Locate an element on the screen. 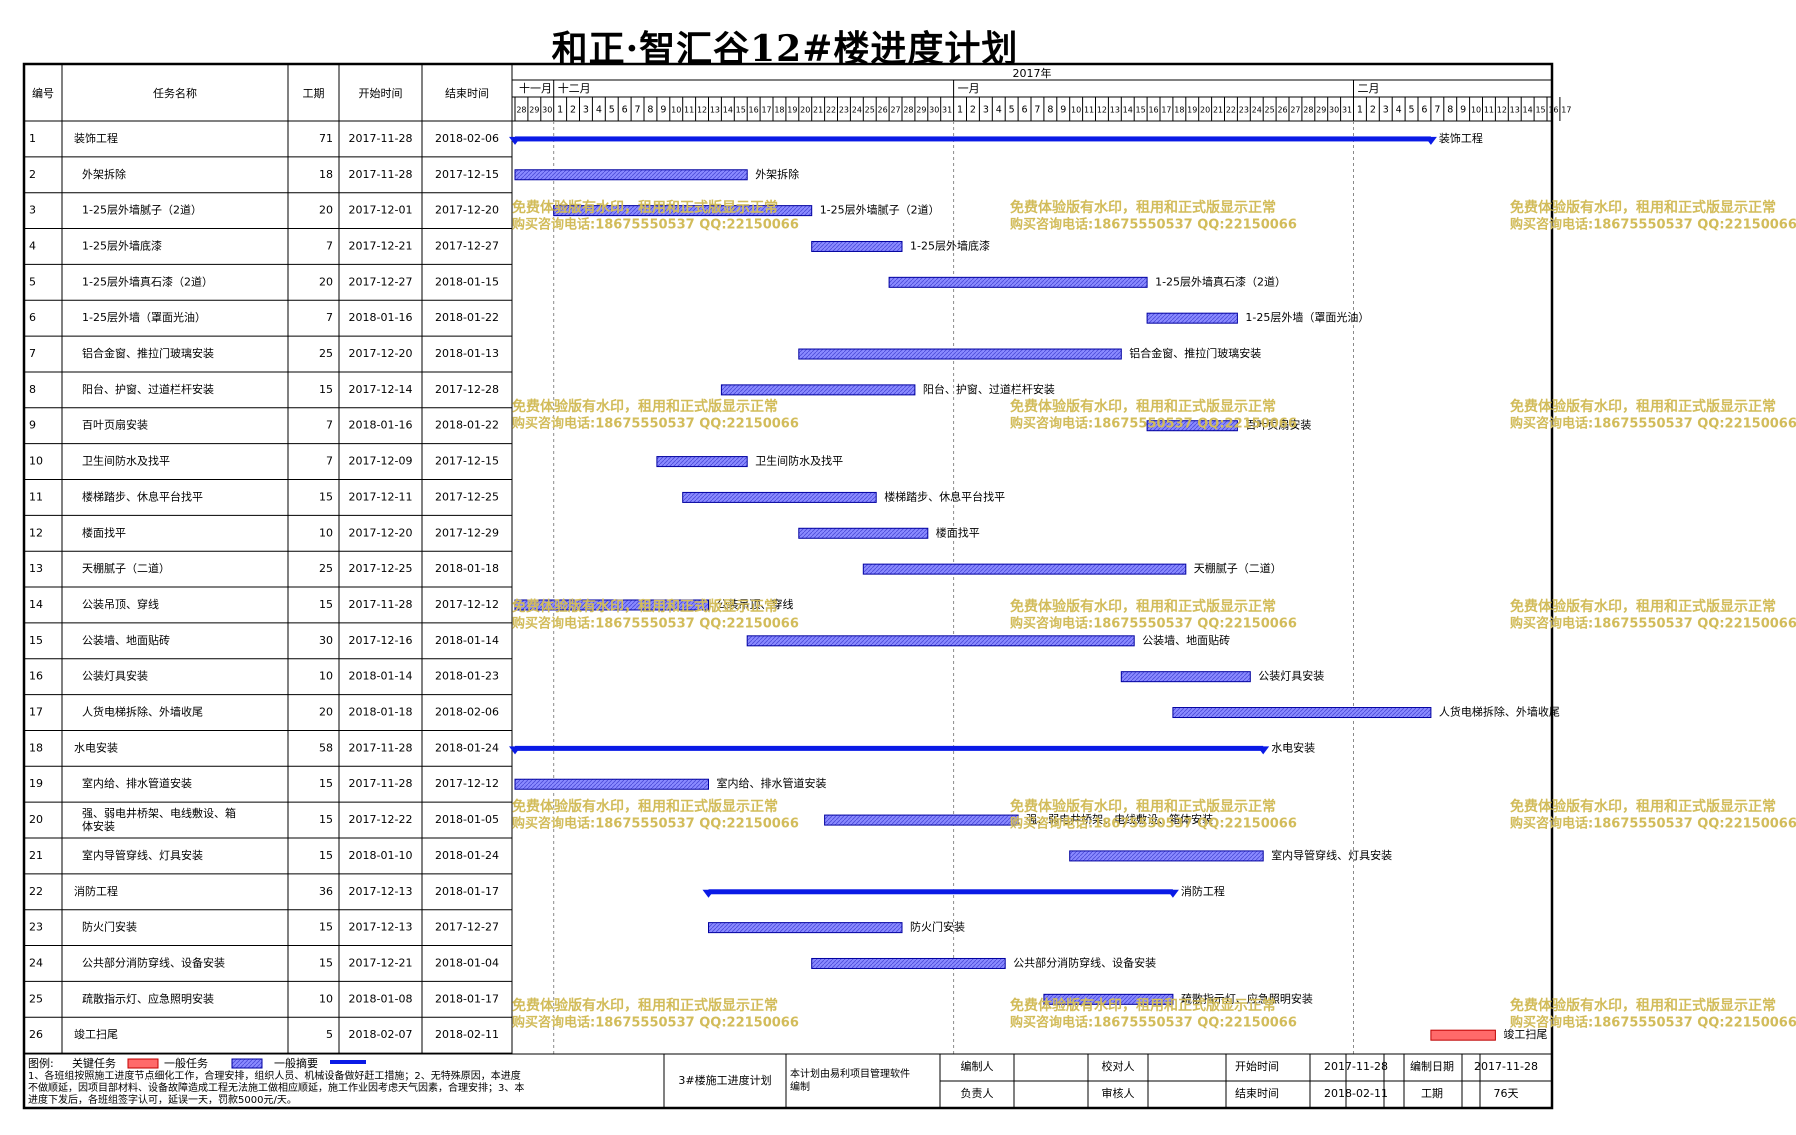 This screenshot has height=1135, width=1796. header-end: 结束时间 is located at coordinates (467, 93).